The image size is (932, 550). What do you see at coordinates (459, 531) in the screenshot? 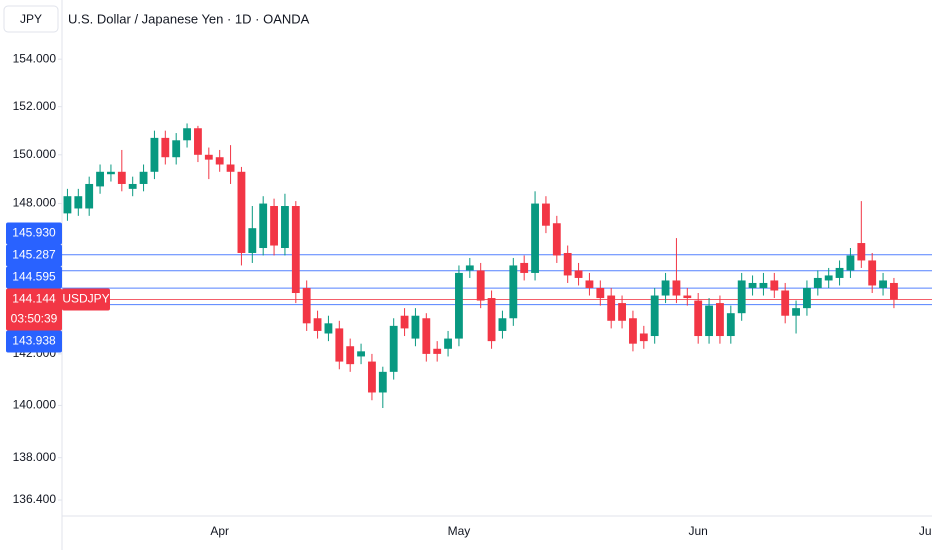
I see `x-tick-label: May` at bounding box center [459, 531].